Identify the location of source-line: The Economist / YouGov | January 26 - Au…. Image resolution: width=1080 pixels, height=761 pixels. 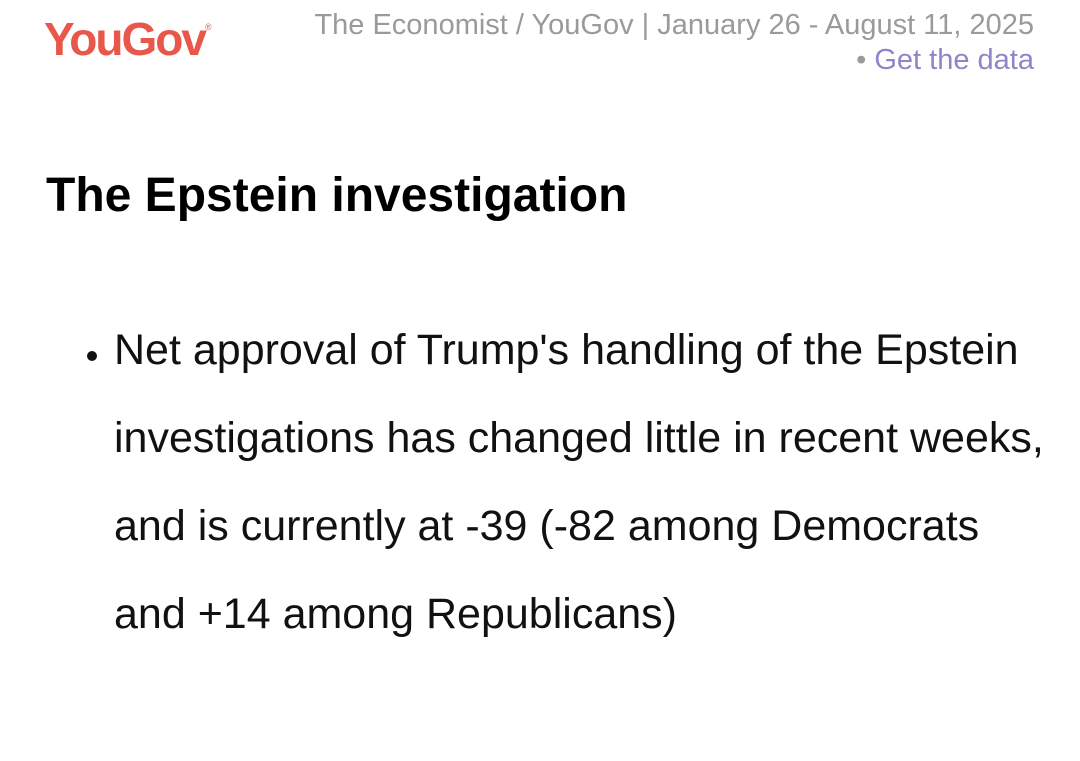
(674, 43).